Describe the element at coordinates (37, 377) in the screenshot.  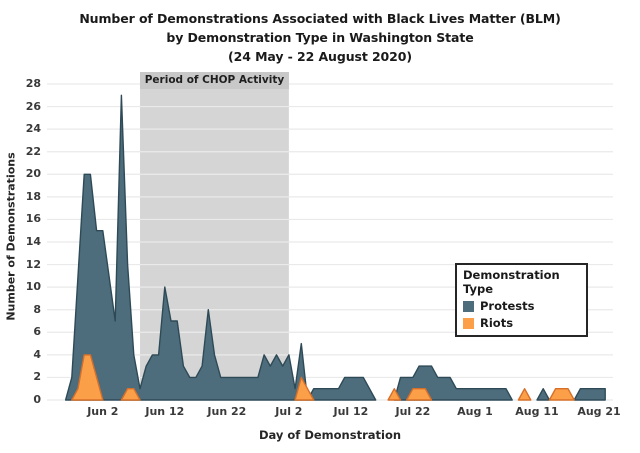
I see `y-tick-label: 2` at that location.